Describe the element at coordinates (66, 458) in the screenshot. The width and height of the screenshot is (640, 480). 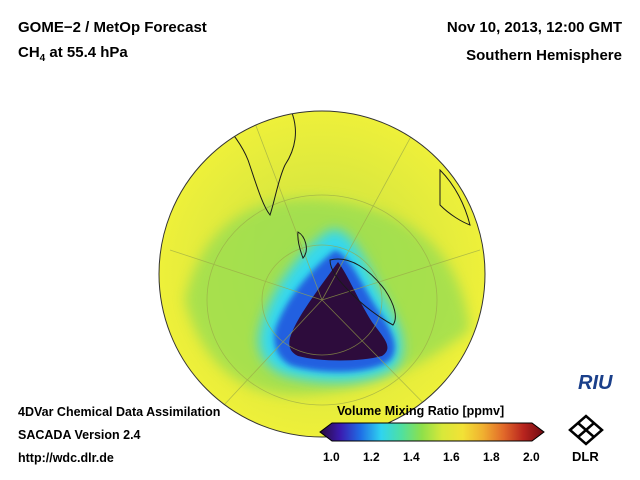
I see `footer-link: http://wdc.dlr.de` at that location.